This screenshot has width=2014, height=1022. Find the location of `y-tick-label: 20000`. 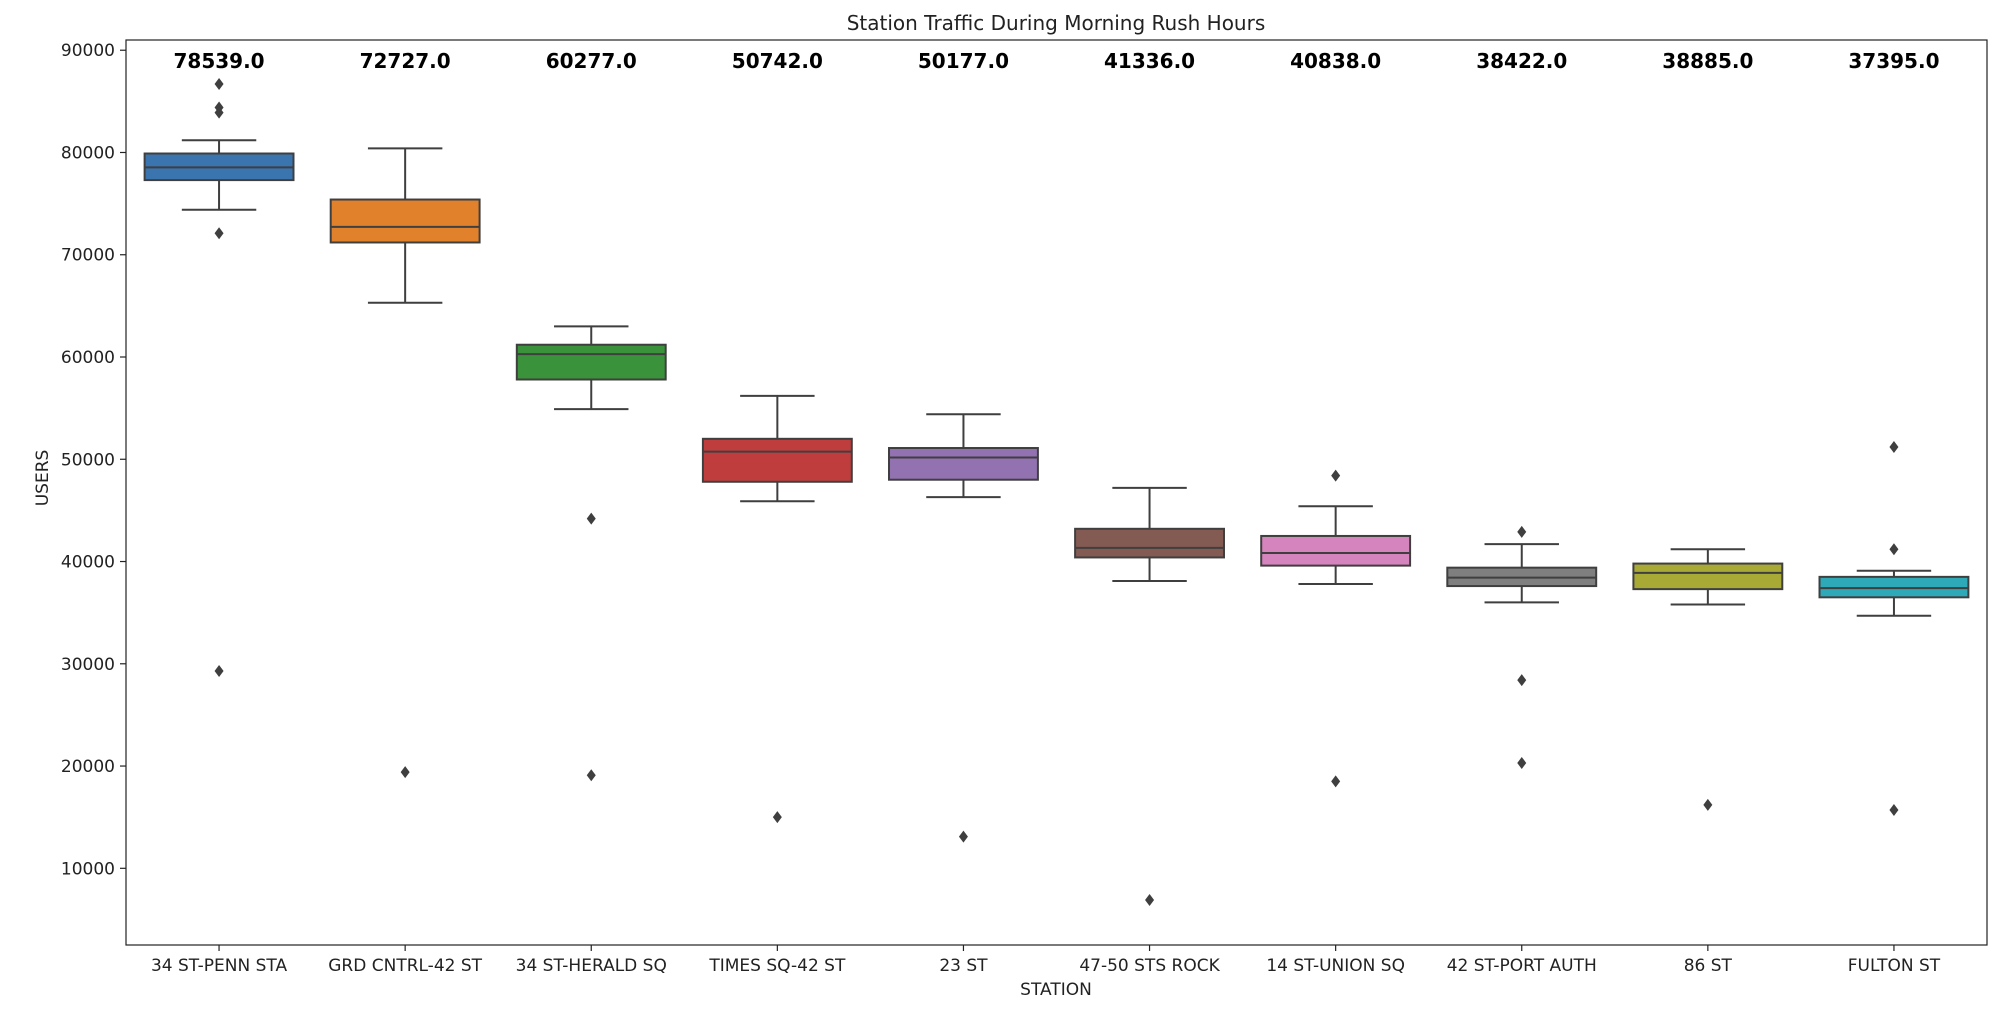

y-tick-label: 20000 is located at coordinates (88, 767).